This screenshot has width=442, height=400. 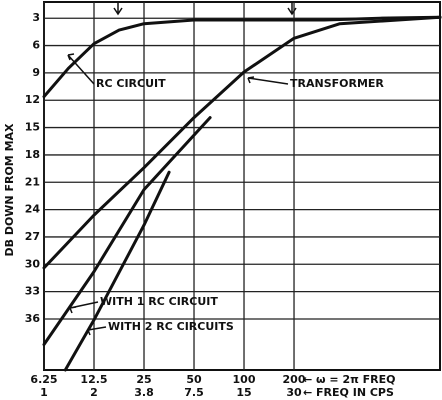 I want to click on series-label: WITH 2 RC CIRCUITS, so click(x=171, y=326).